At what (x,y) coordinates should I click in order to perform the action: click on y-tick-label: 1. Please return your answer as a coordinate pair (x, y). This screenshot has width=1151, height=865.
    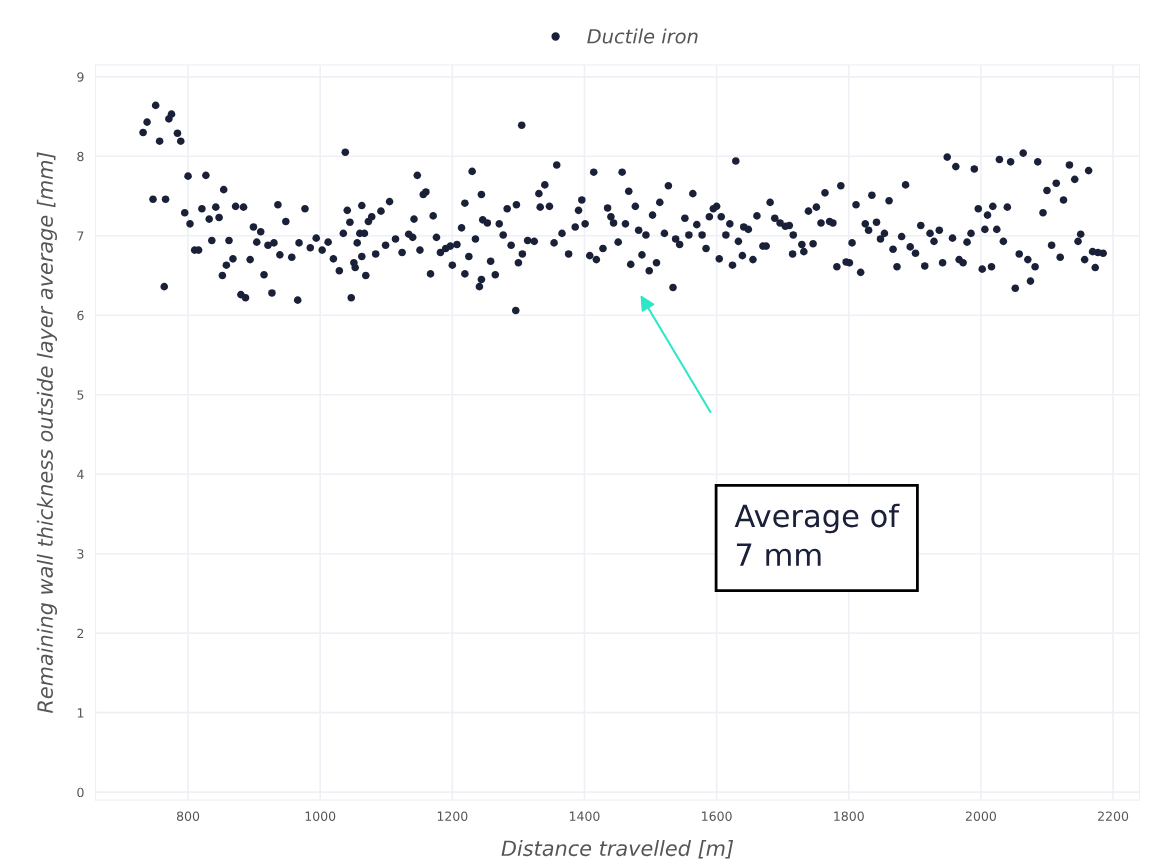
    Looking at the image, I should click on (80, 713).